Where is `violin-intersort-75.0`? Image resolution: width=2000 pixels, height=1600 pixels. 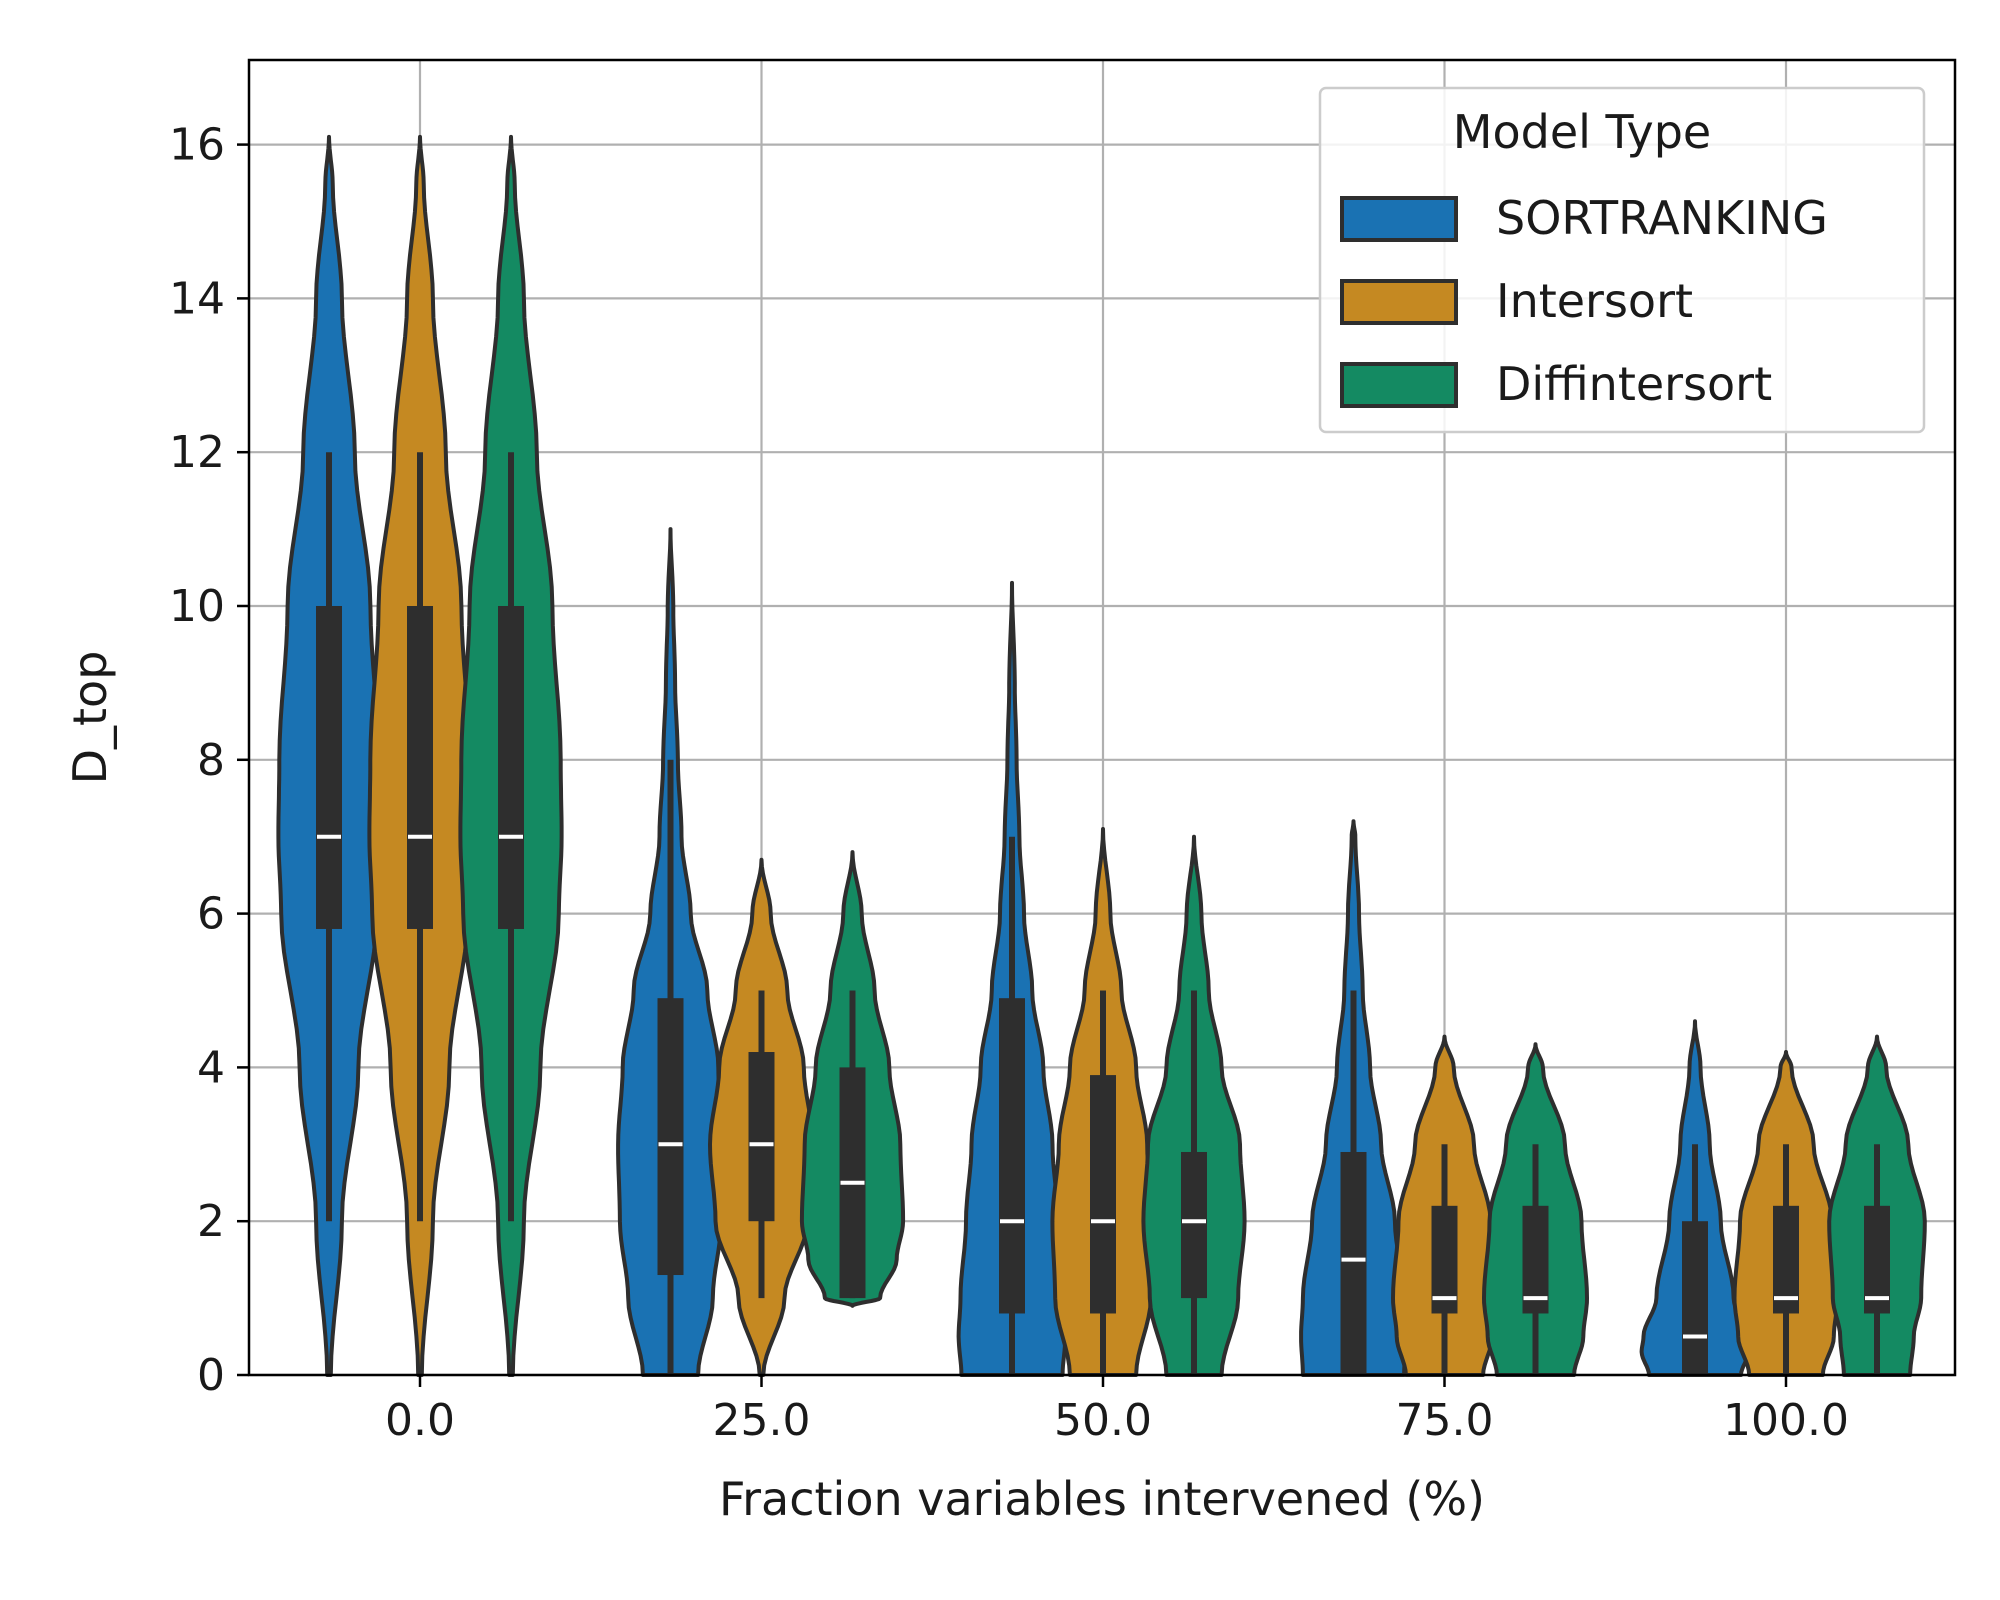 violin-intersort-75.0 is located at coordinates (1444, 1205).